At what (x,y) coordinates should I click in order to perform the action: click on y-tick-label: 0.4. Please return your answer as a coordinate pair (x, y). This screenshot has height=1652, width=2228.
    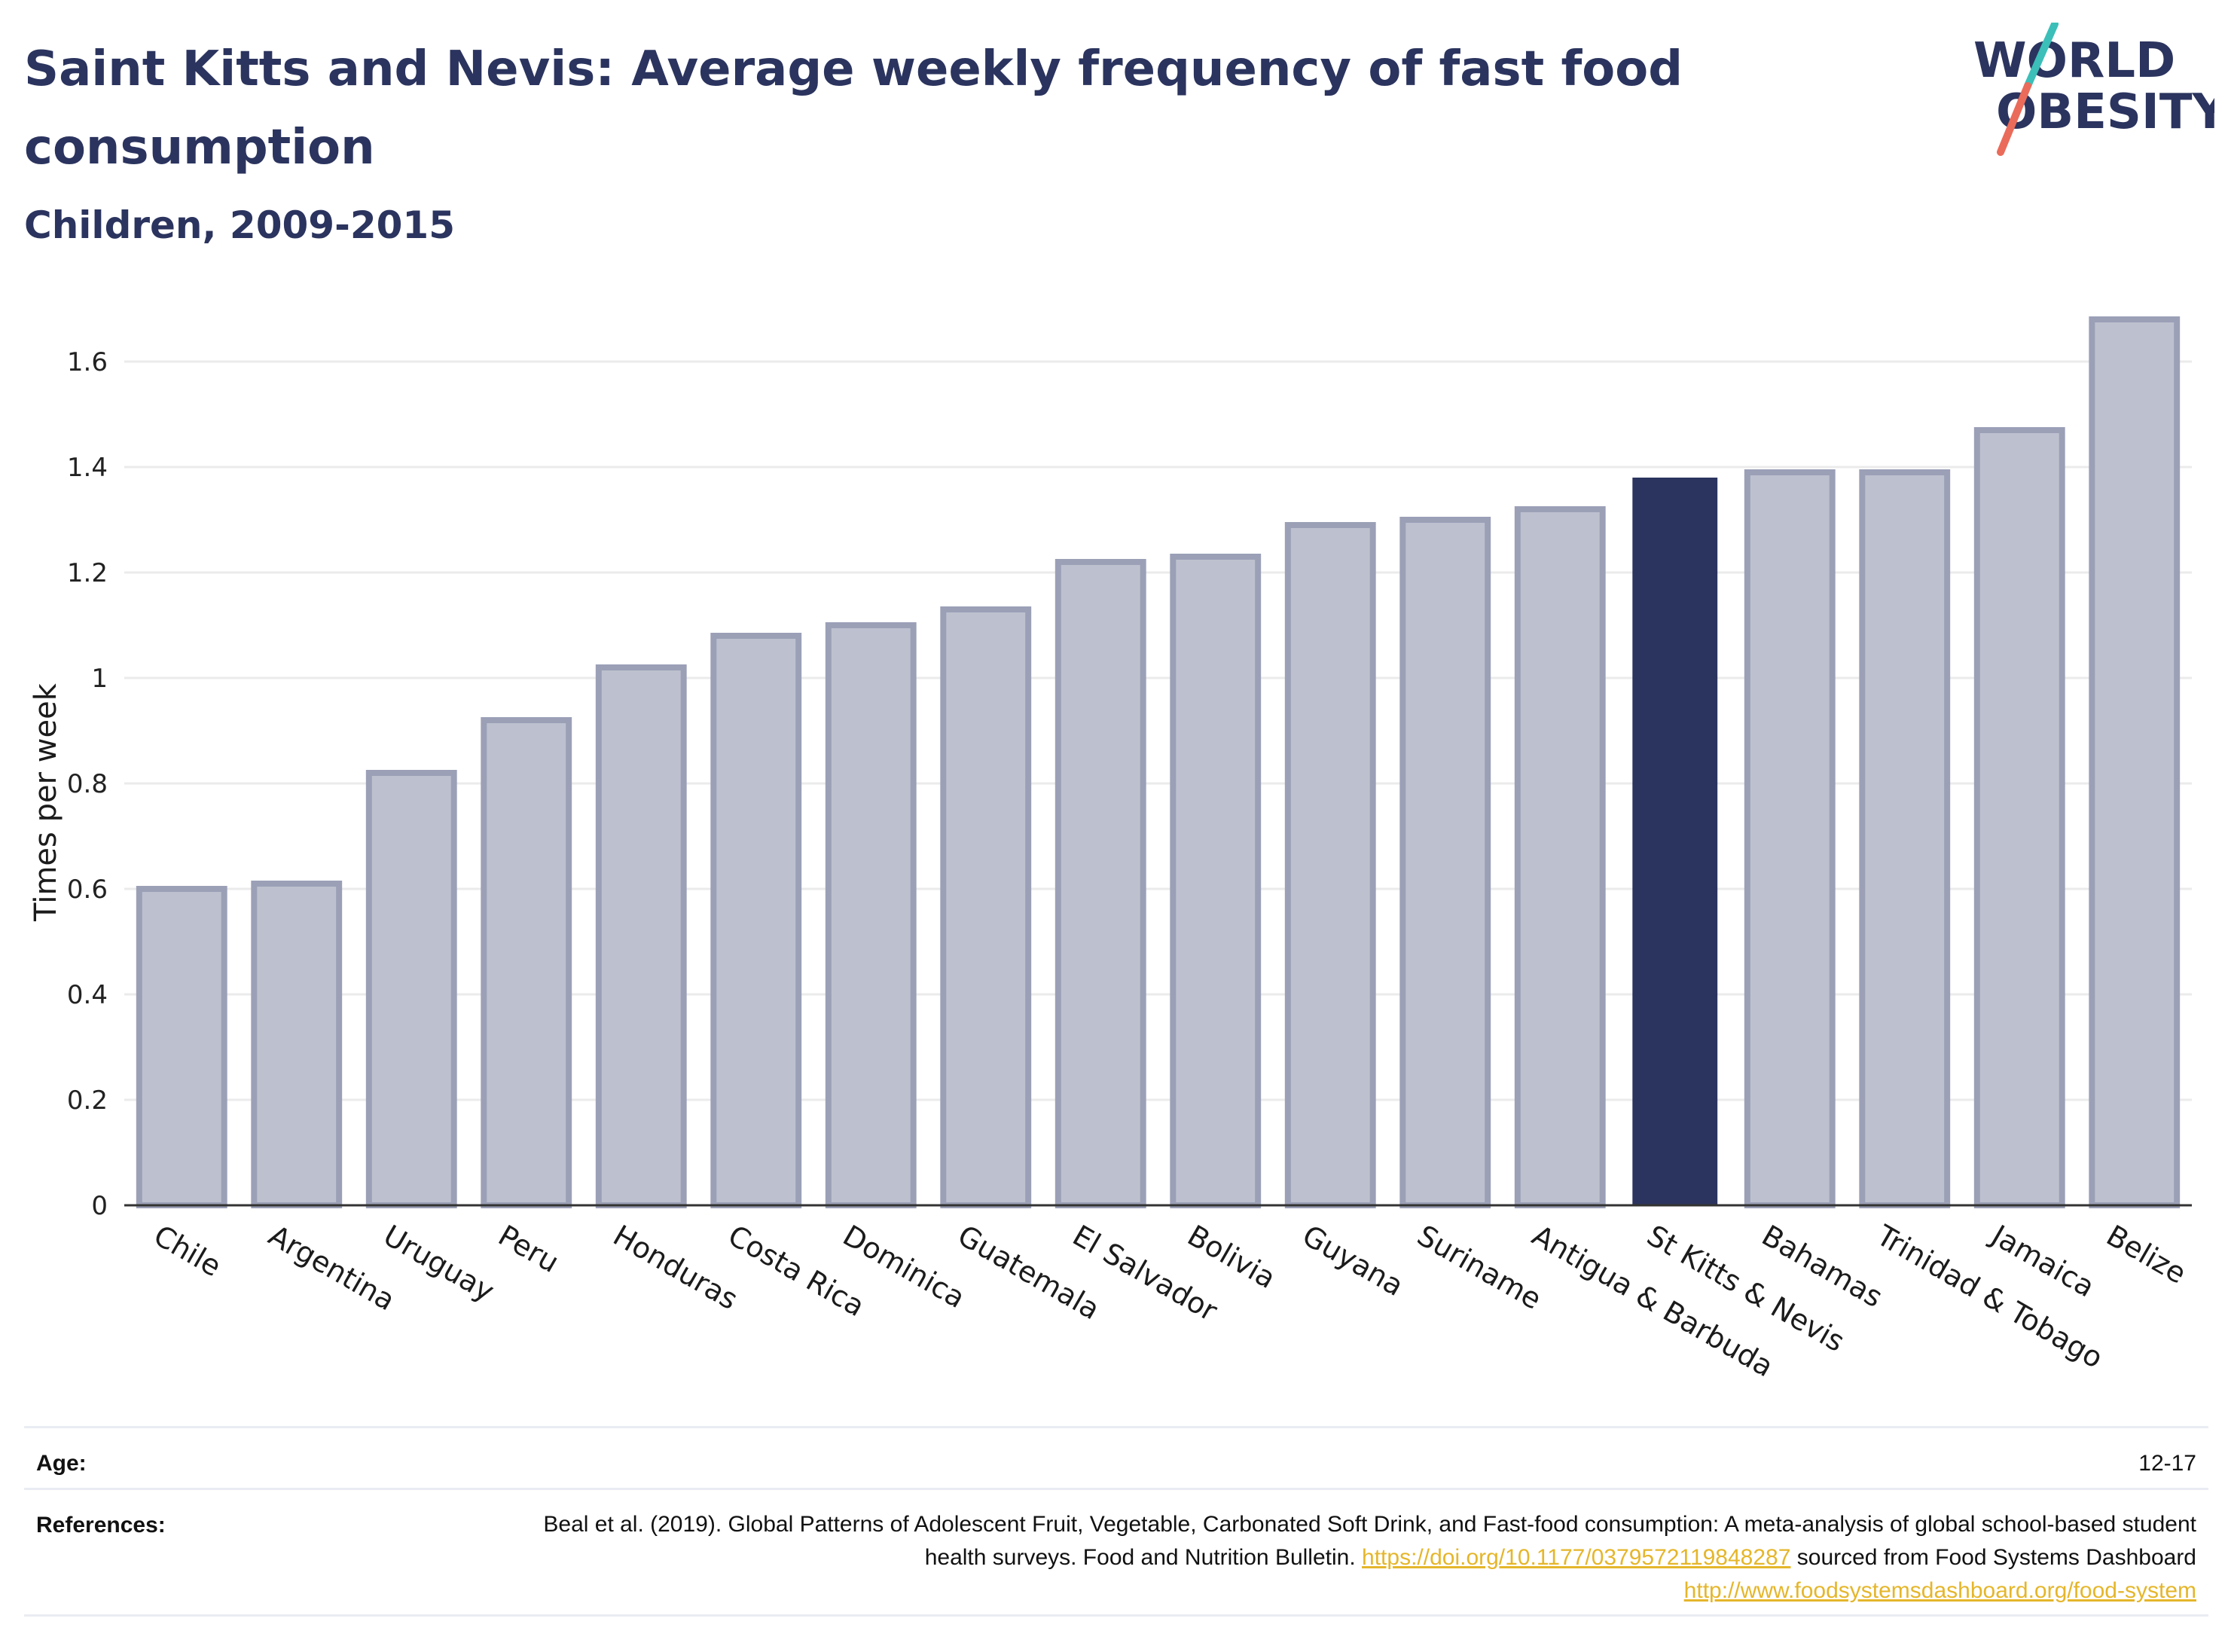
    Looking at the image, I should click on (87, 995).